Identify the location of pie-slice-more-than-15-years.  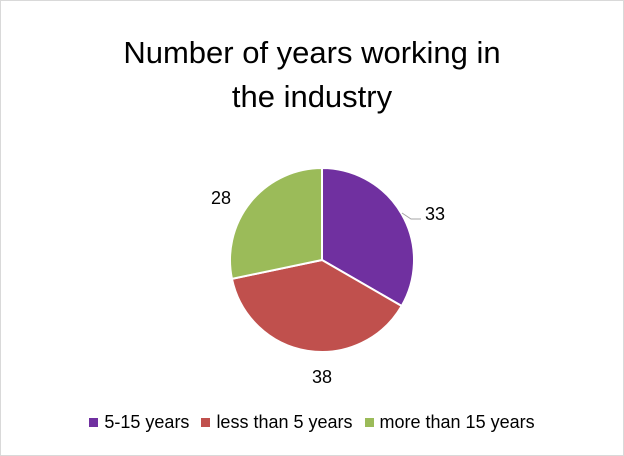
(276, 223).